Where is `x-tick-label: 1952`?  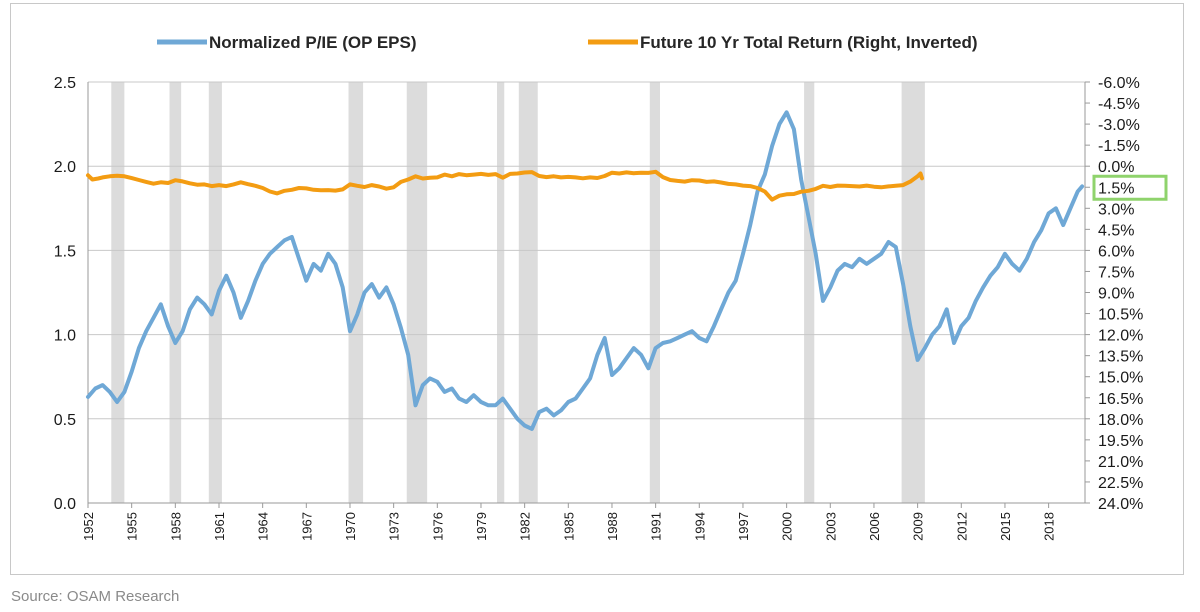 x-tick-label: 1952 is located at coordinates (88, 526).